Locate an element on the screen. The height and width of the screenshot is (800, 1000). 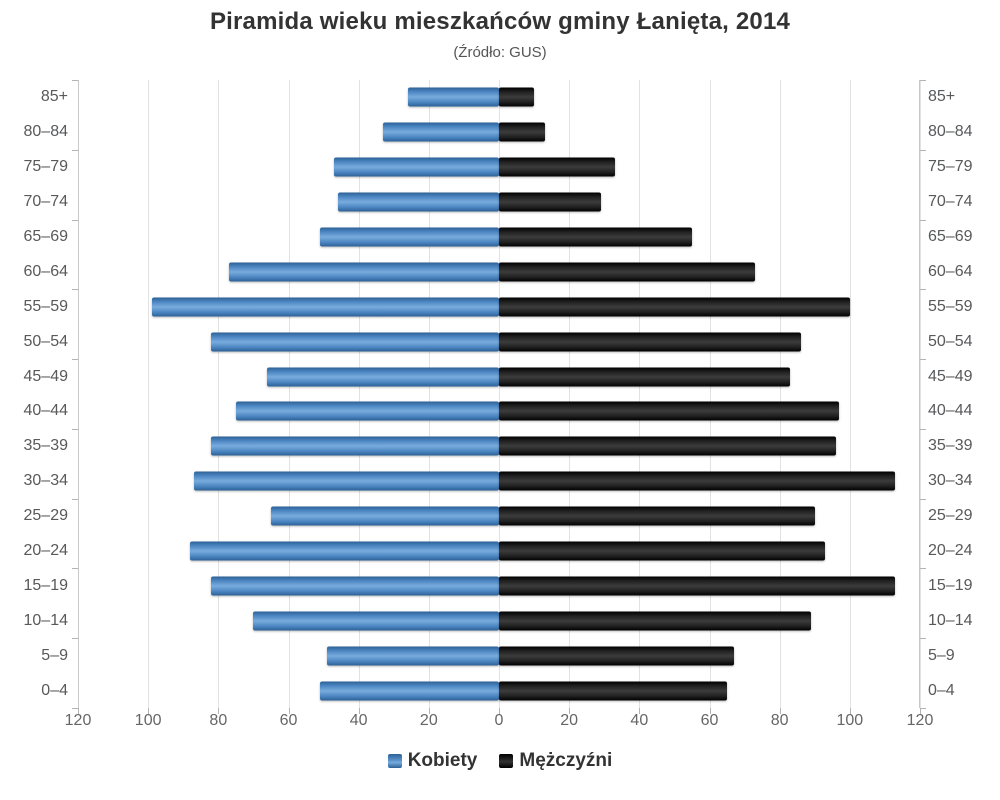
category-label: 80–84 is located at coordinates (46, 132).